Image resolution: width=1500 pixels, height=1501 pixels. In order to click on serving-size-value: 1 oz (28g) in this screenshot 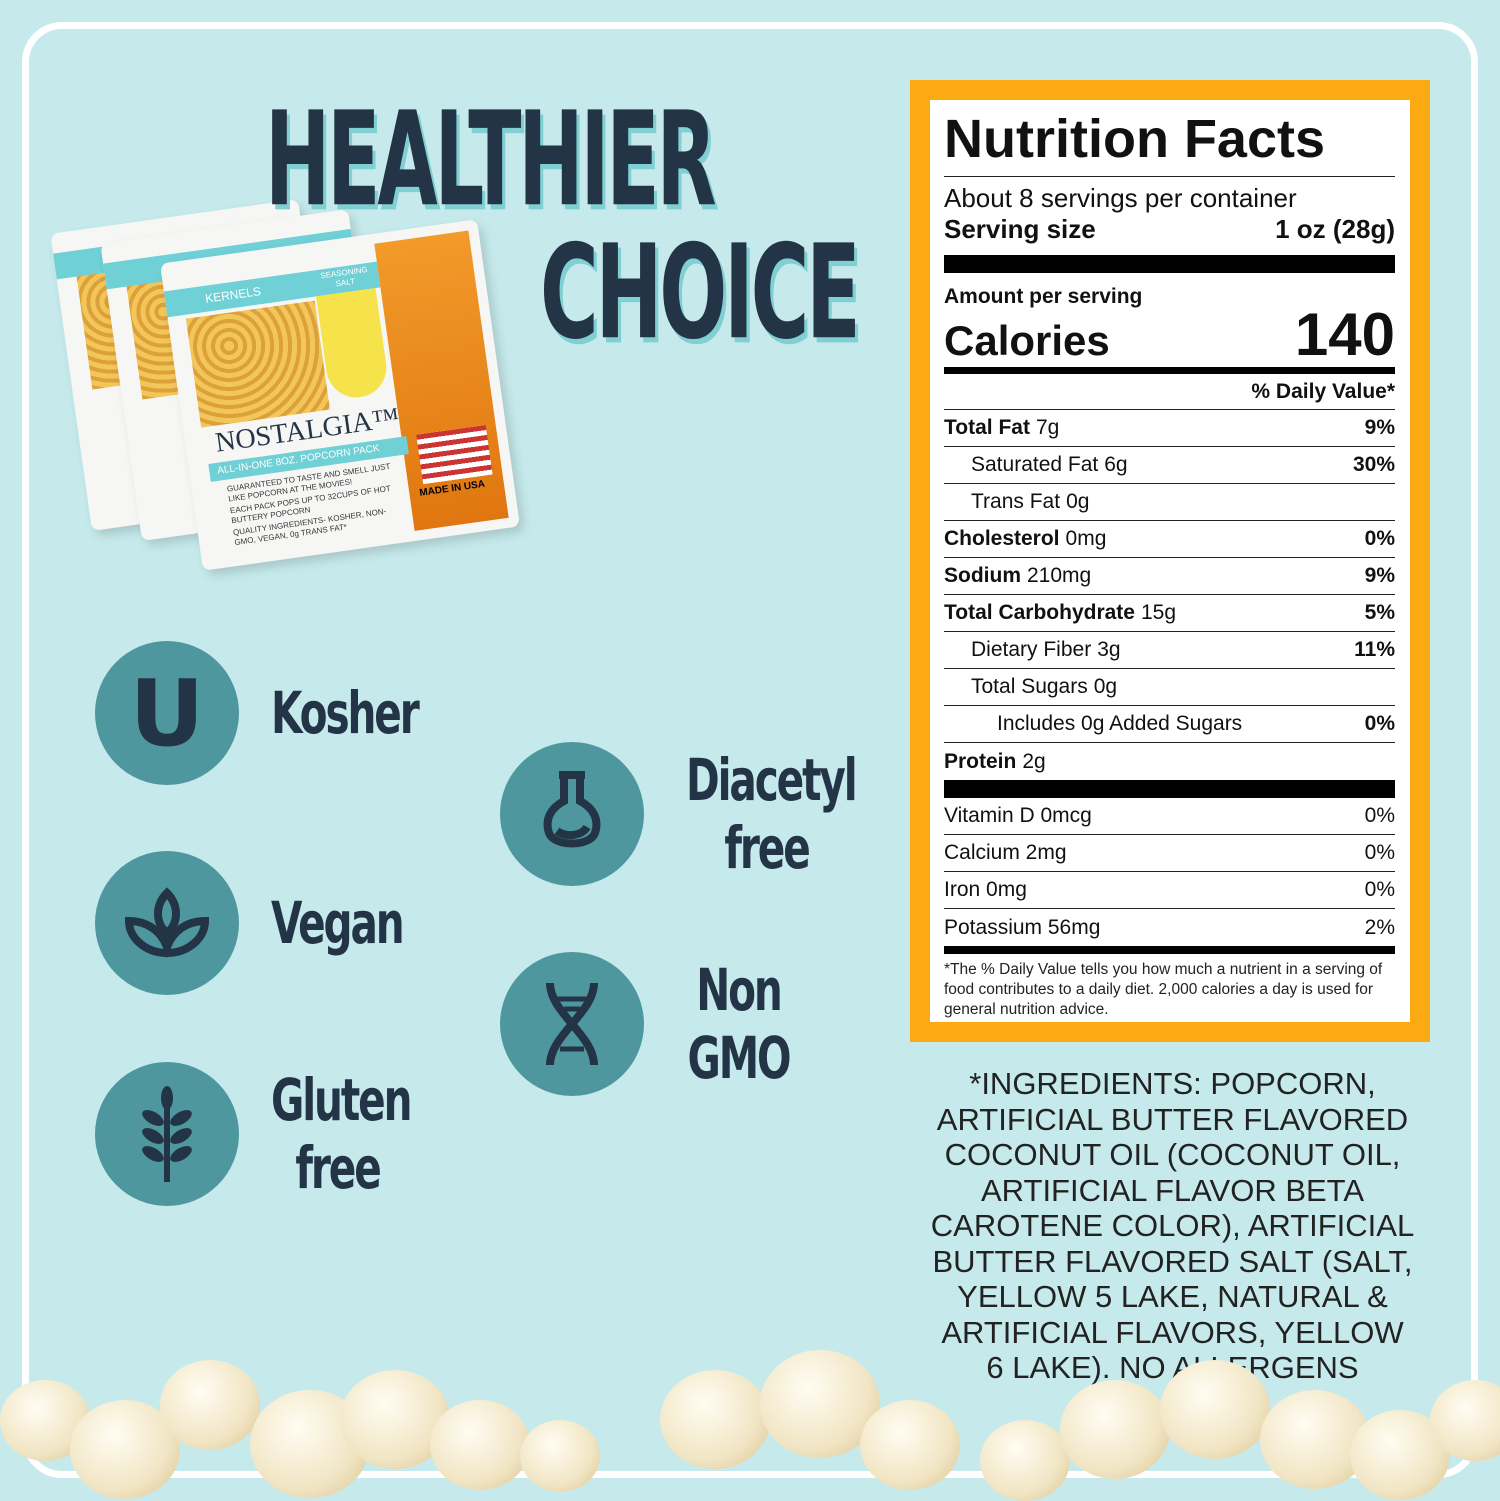, I will do `click(1335, 229)`.